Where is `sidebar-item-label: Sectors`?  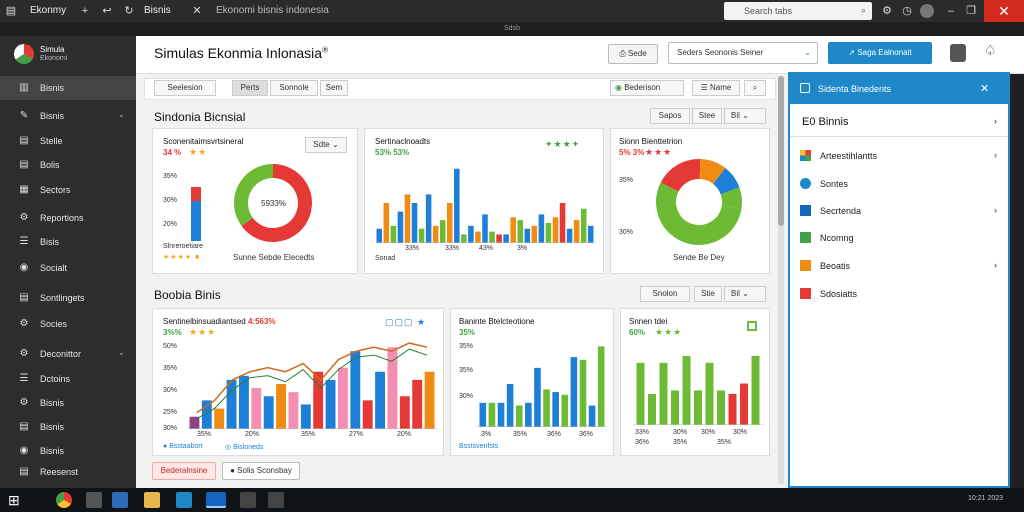 sidebar-item-label: Sectors is located at coordinates (55, 190).